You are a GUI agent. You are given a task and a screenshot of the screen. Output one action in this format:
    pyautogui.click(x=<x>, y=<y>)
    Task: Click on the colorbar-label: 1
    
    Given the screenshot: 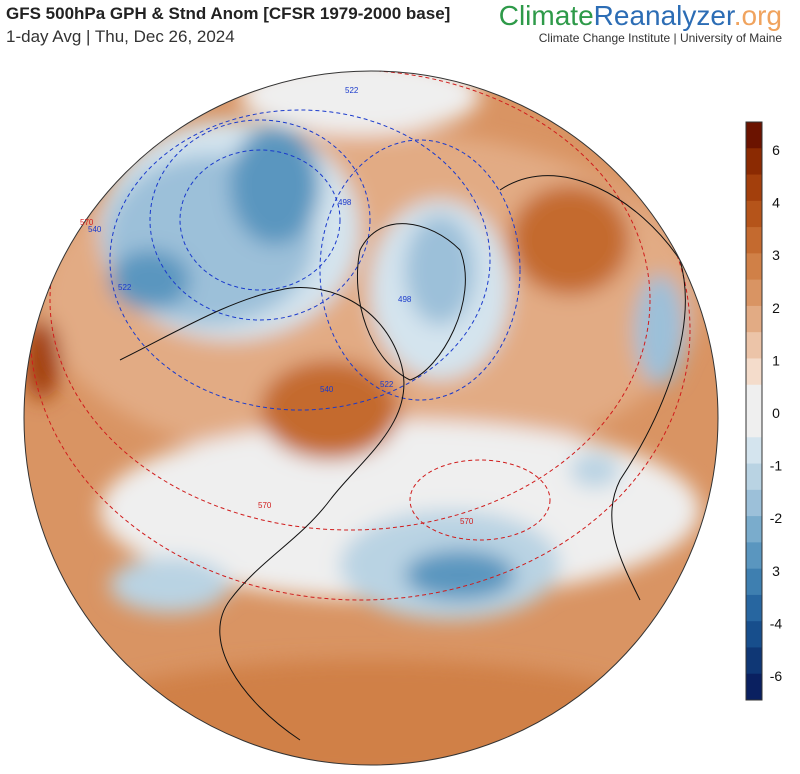 What is the action you would take?
    pyautogui.click(x=776, y=360)
    